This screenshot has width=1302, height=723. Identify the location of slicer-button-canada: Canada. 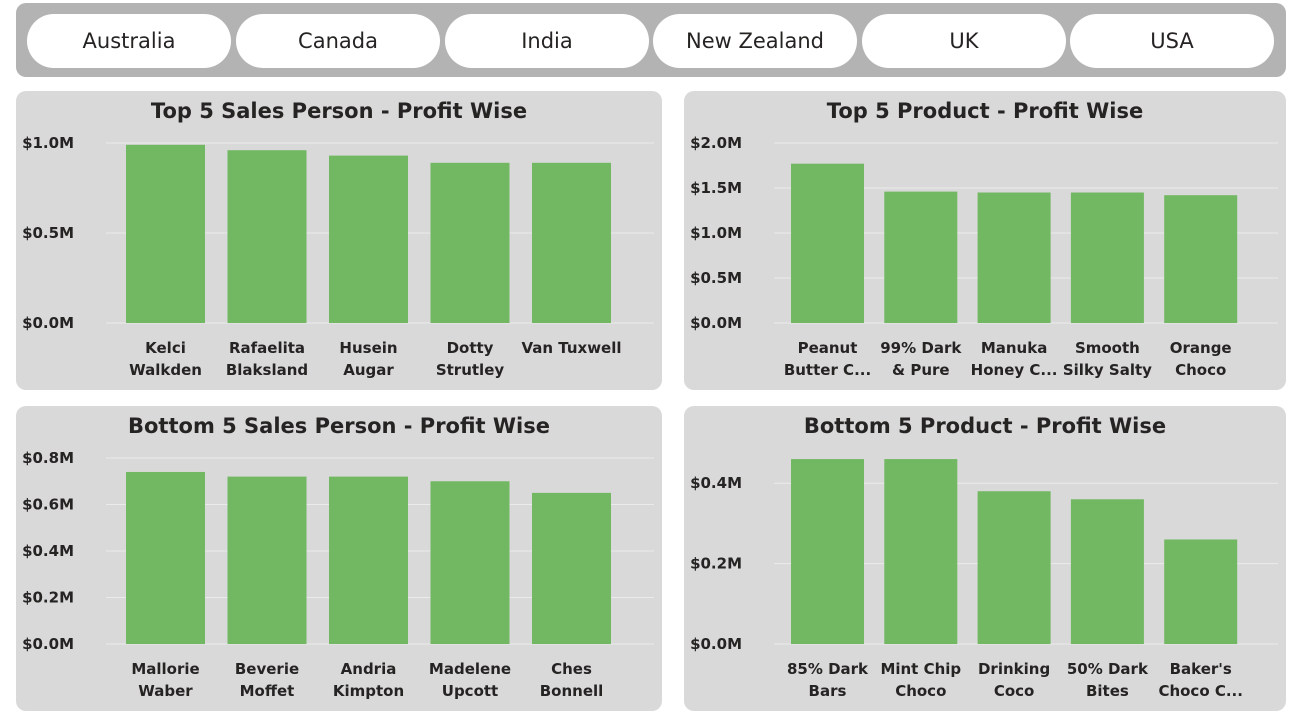
(338, 41).